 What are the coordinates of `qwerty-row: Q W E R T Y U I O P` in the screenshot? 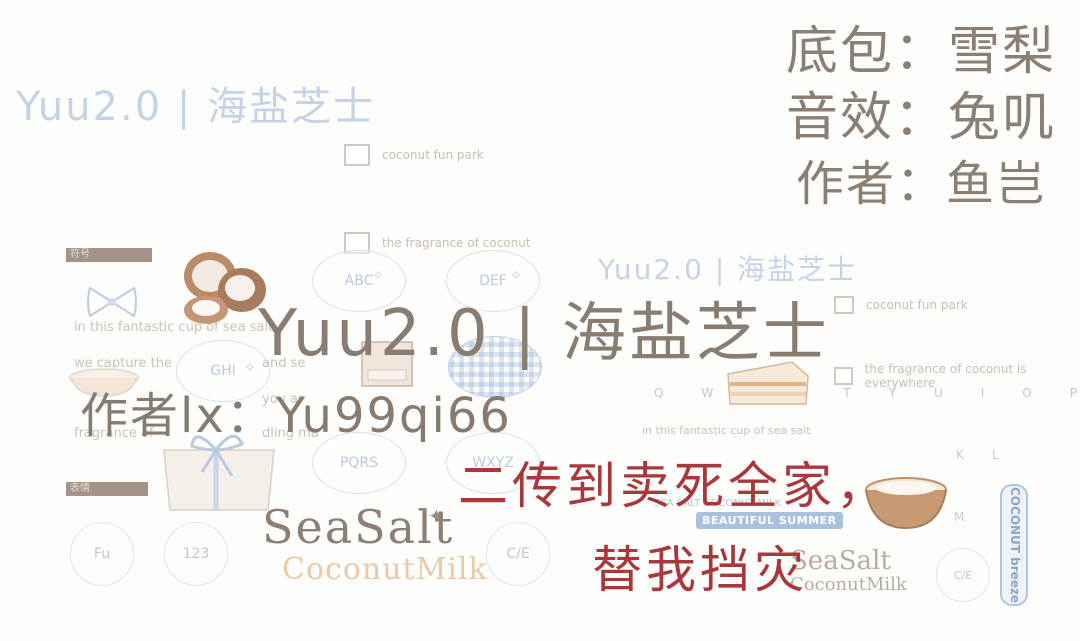 It's located at (865, 393).